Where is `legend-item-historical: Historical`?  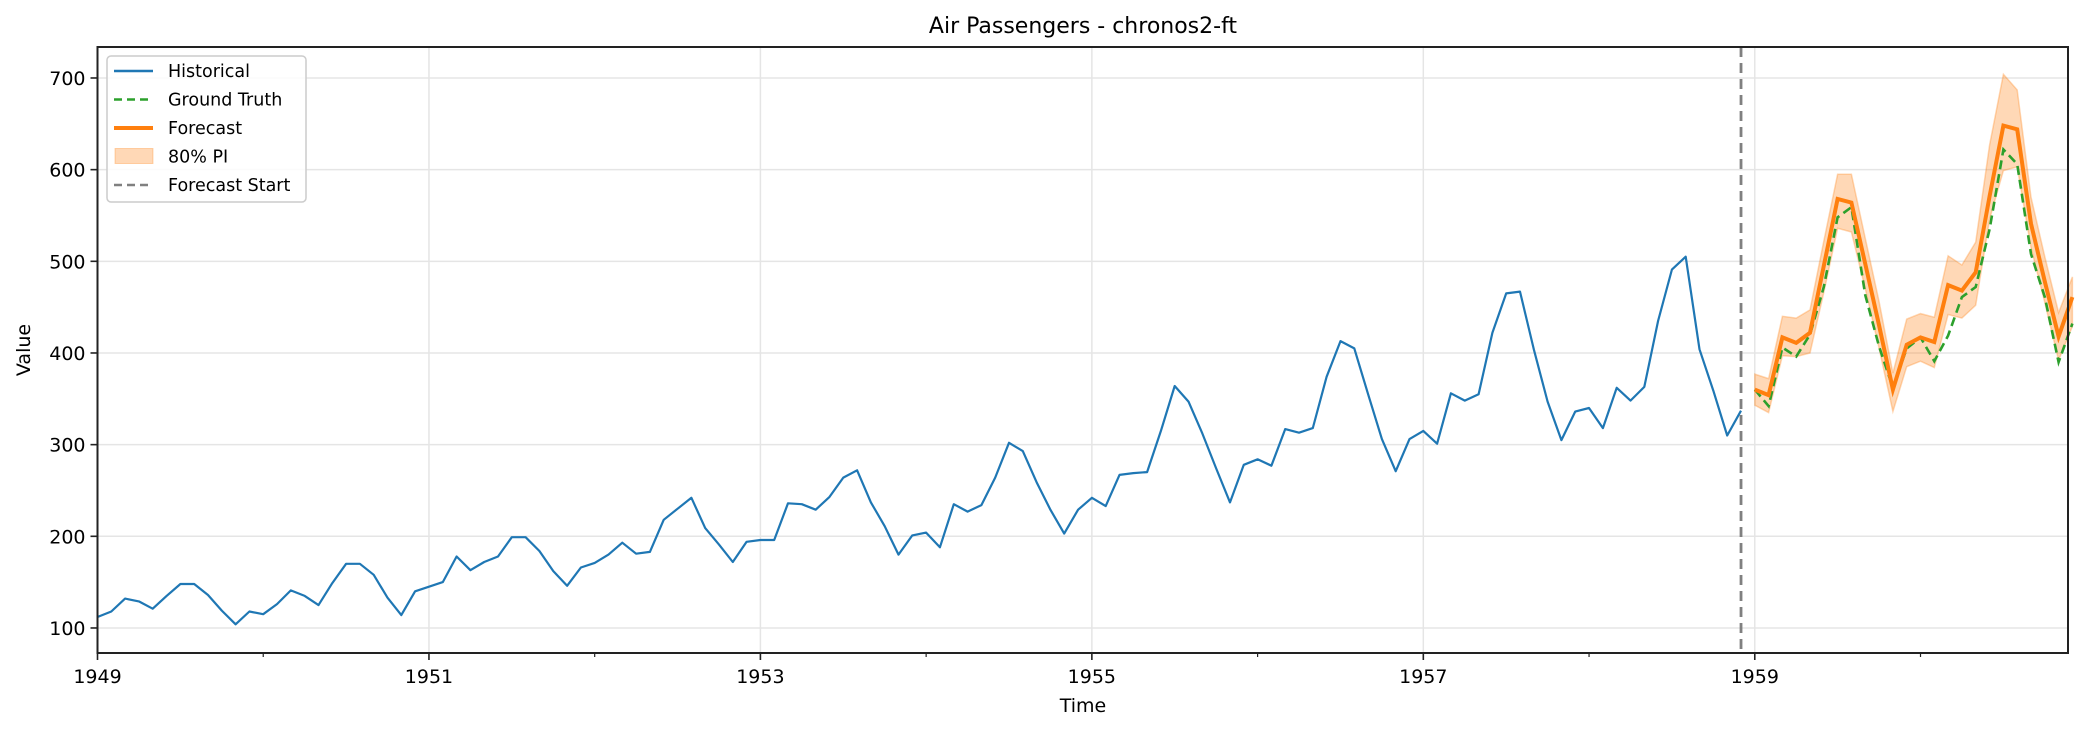
legend-item-historical: Historical is located at coordinates (182, 72).